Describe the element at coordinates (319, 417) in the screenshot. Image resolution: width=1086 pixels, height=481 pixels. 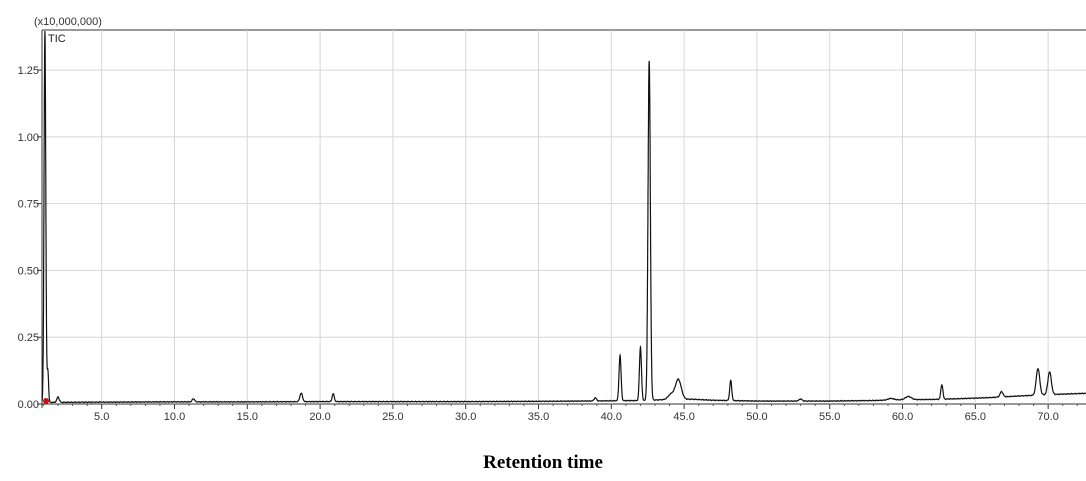
I see `x-tick-label: 20.0` at that location.